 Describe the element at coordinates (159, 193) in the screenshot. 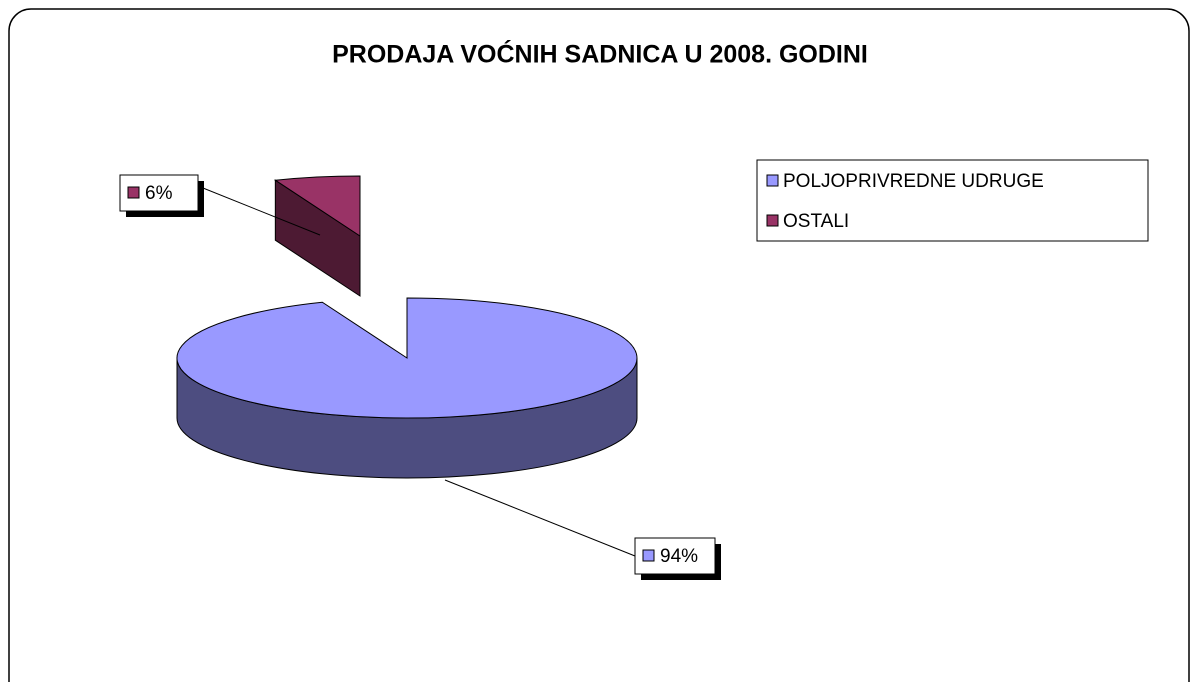

I see `data-label: 6%` at that location.